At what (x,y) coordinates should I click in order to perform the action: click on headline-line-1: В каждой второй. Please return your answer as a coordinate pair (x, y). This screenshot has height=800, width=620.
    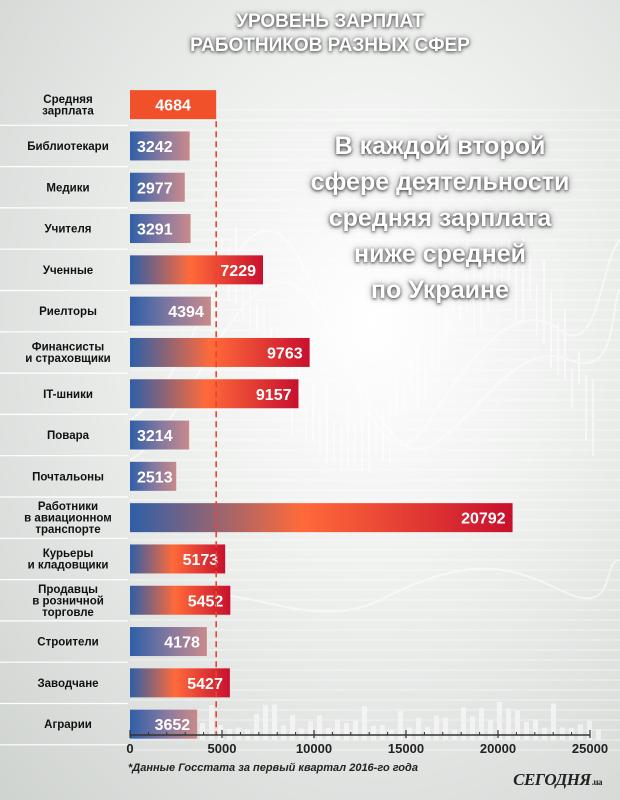
    Looking at the image, I should click on (440, 146).